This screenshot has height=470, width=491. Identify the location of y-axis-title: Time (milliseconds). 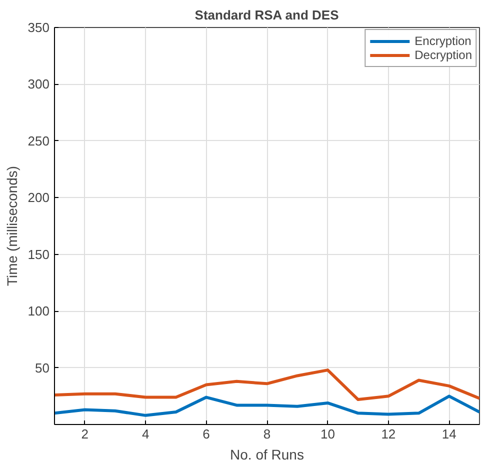
(12, 226).